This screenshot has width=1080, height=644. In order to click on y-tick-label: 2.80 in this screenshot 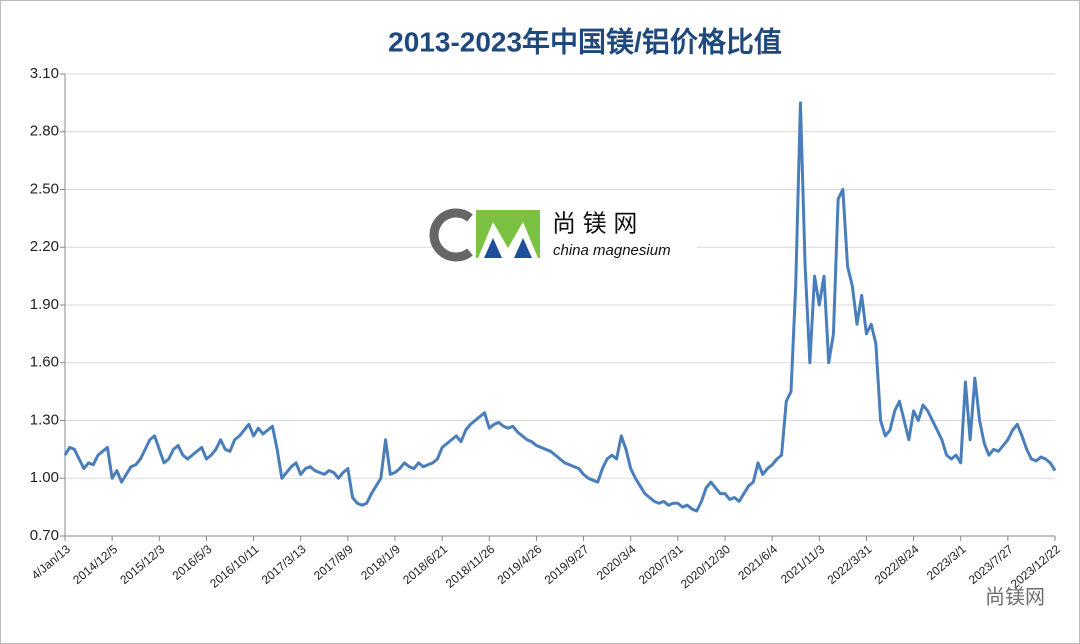, I will do `click(44, 131)`.